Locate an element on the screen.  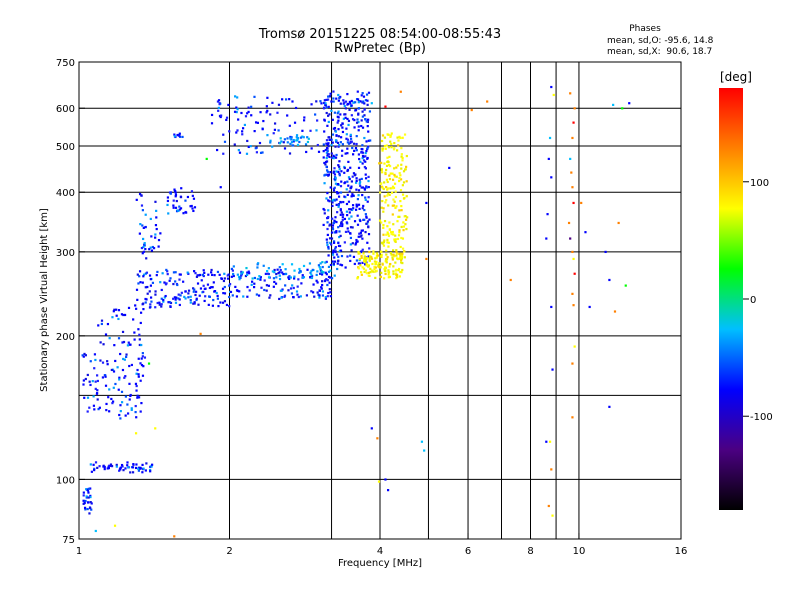
phase-header-line-o: mean, sd,O: -95.6, 14.8 is located at coordinates (660, 41).